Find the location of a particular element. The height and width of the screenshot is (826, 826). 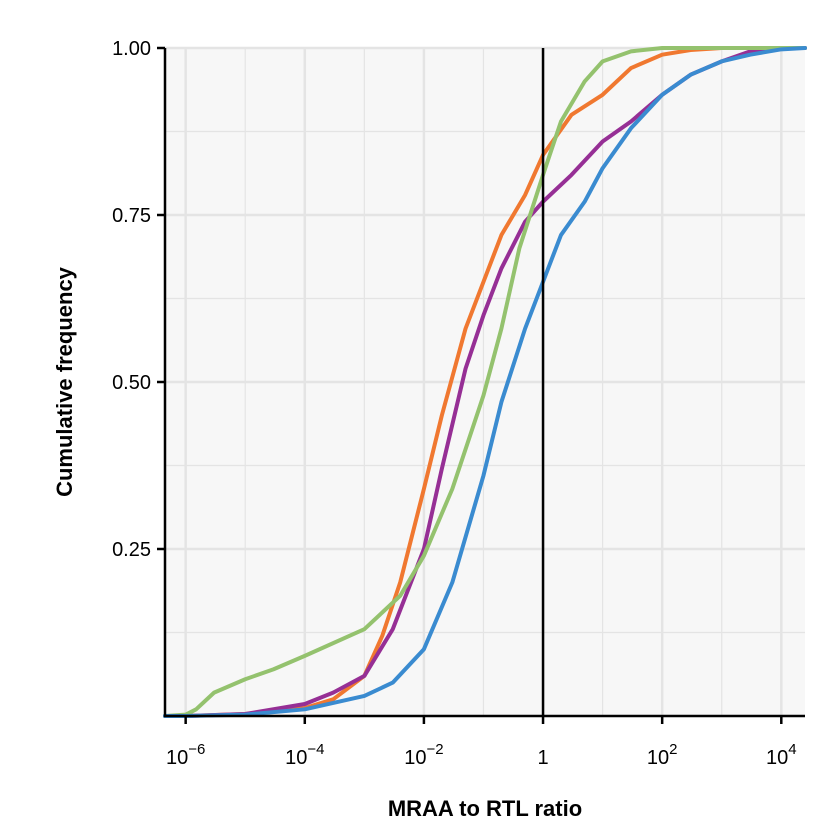

y-axis-title: Cumulative frequency is located at coordinates (64, 381).